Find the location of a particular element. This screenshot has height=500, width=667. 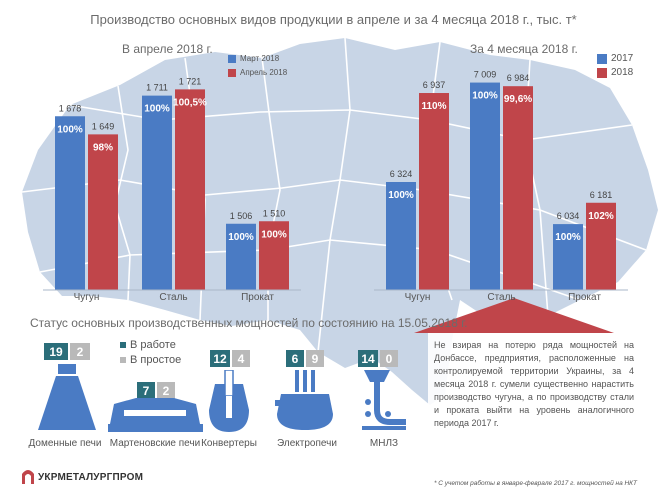

legend-label: В простое is located at coordinates (156, 360).